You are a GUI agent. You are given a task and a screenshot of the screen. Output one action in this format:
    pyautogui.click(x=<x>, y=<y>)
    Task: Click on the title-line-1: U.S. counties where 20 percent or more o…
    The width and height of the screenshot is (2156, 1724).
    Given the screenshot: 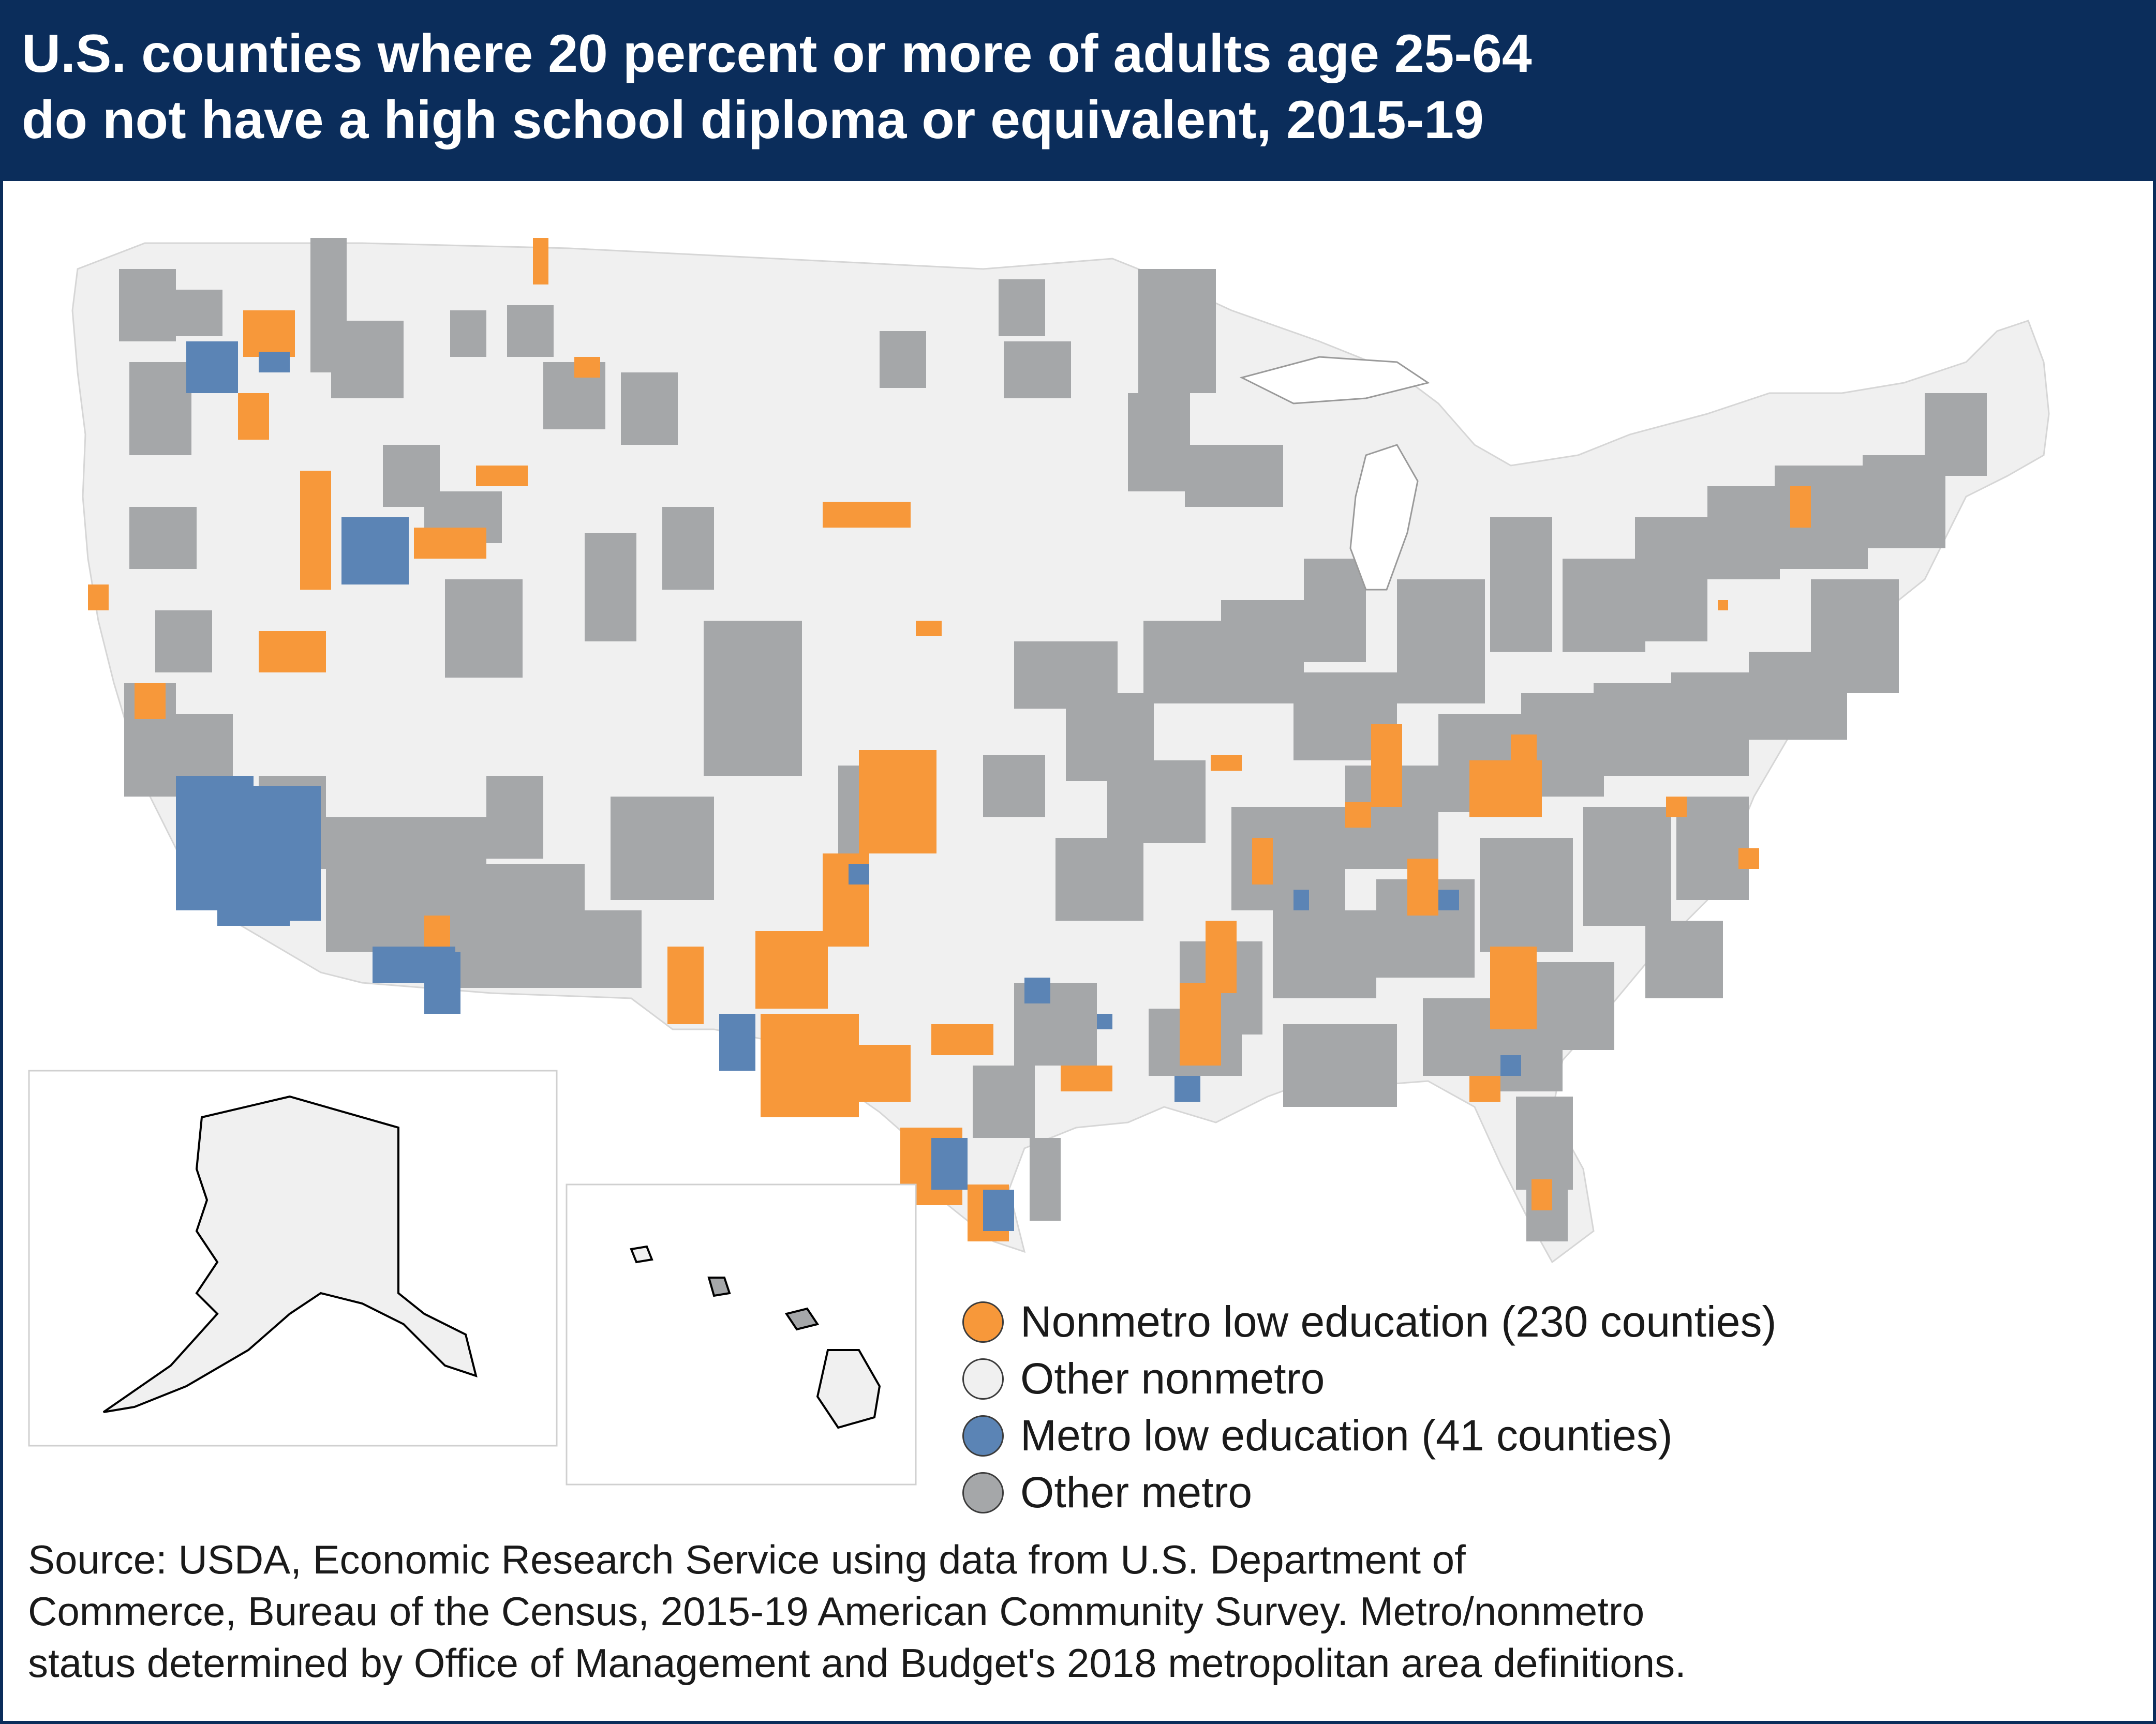 What is the action you would take?
    pyautogui.click(x=777, y=54)
    